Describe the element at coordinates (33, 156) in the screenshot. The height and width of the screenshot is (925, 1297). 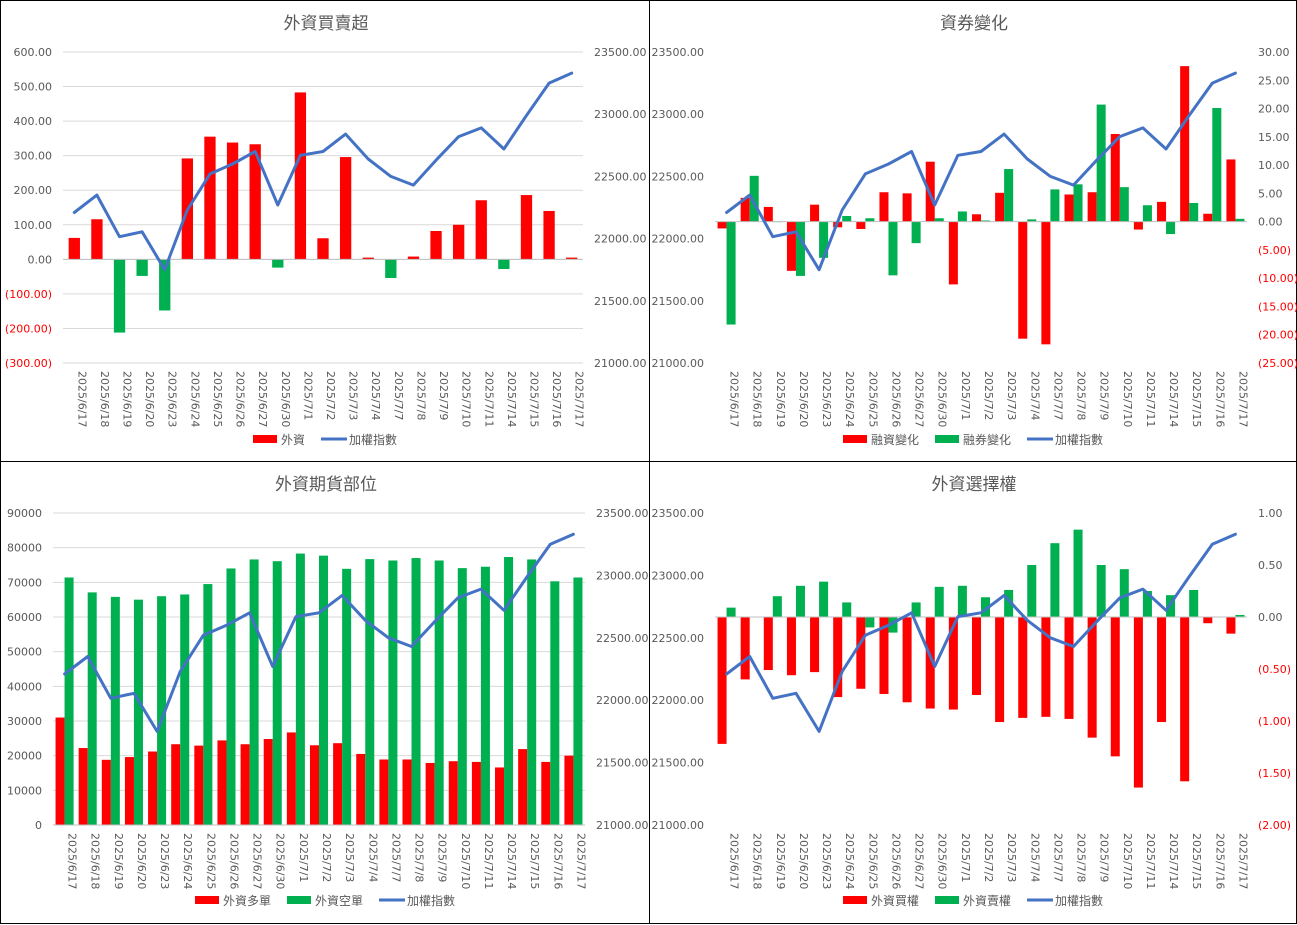
I see `y-left-tick-label: 300.00` at that location.